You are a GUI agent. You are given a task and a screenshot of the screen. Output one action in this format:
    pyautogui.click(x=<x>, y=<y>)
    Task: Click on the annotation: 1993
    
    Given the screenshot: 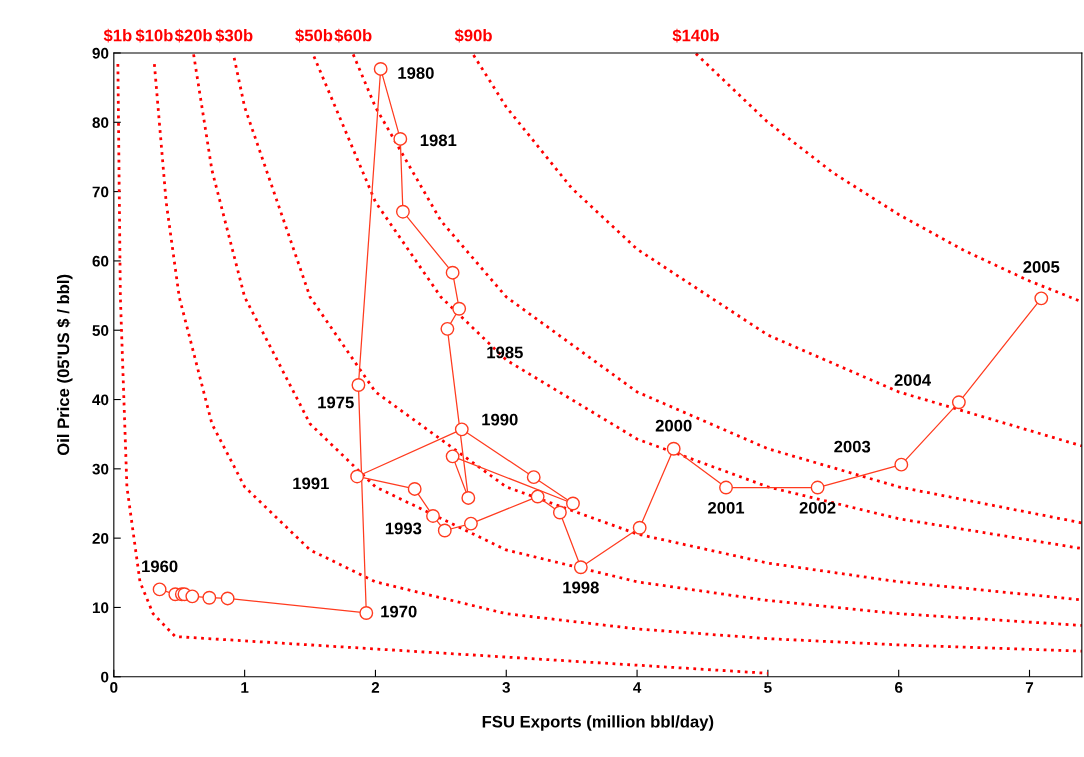 What is the action you would take?
    pyautogui.click(x=403, y=528)
    